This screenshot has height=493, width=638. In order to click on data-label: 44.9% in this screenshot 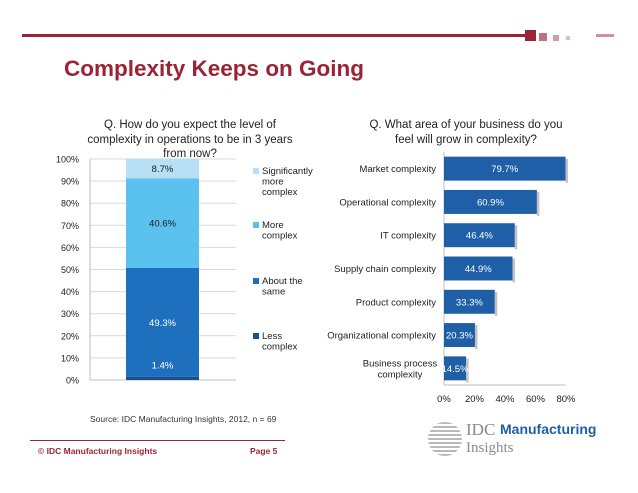, I will do `click(478, 269)`.